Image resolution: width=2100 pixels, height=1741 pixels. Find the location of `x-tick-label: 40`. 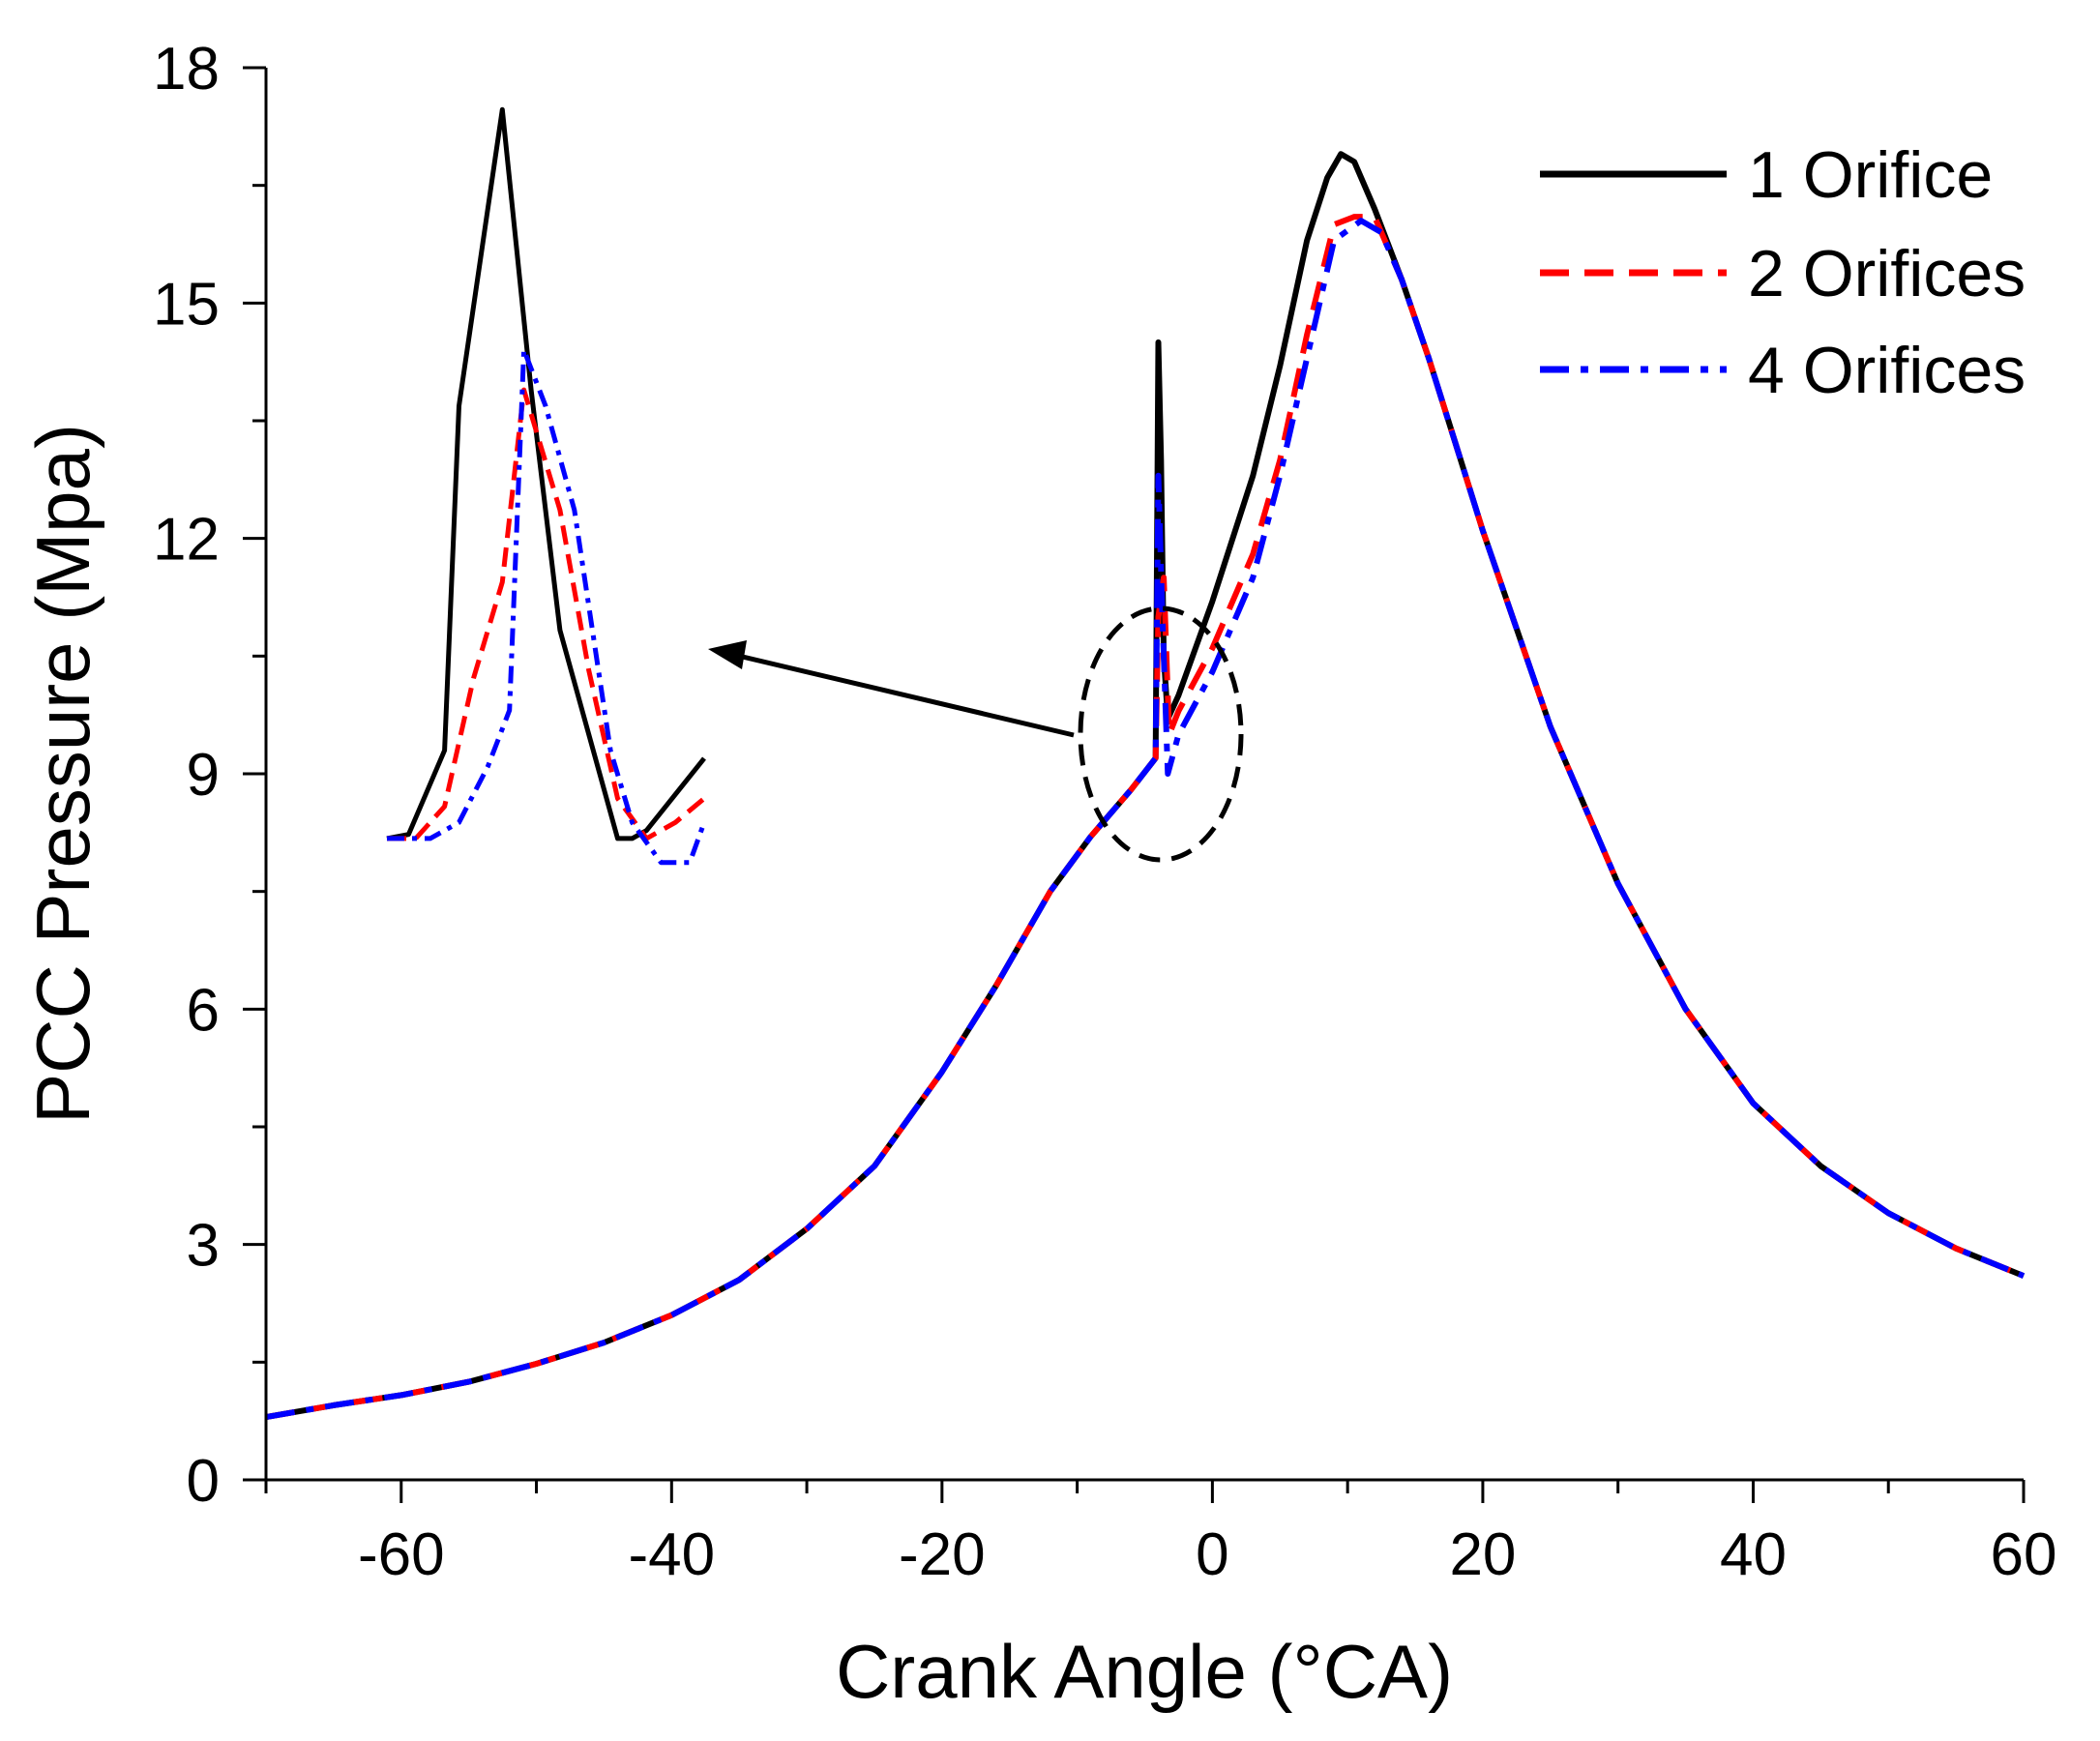

x-tick-label: 40 is located at coordinates (1753, 1554).